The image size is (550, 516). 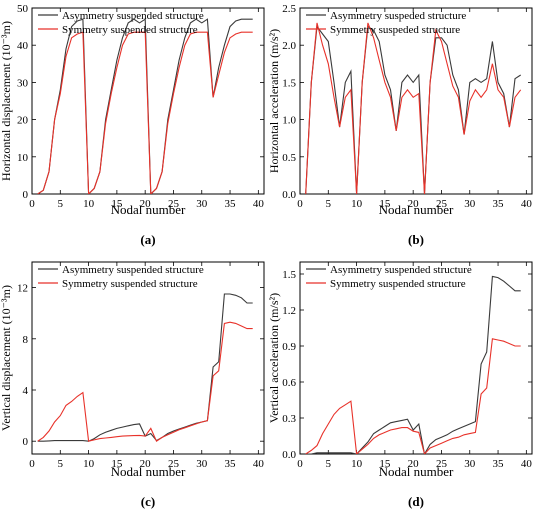 I want to click on panel-label: (d), so click(x=416, y=501).